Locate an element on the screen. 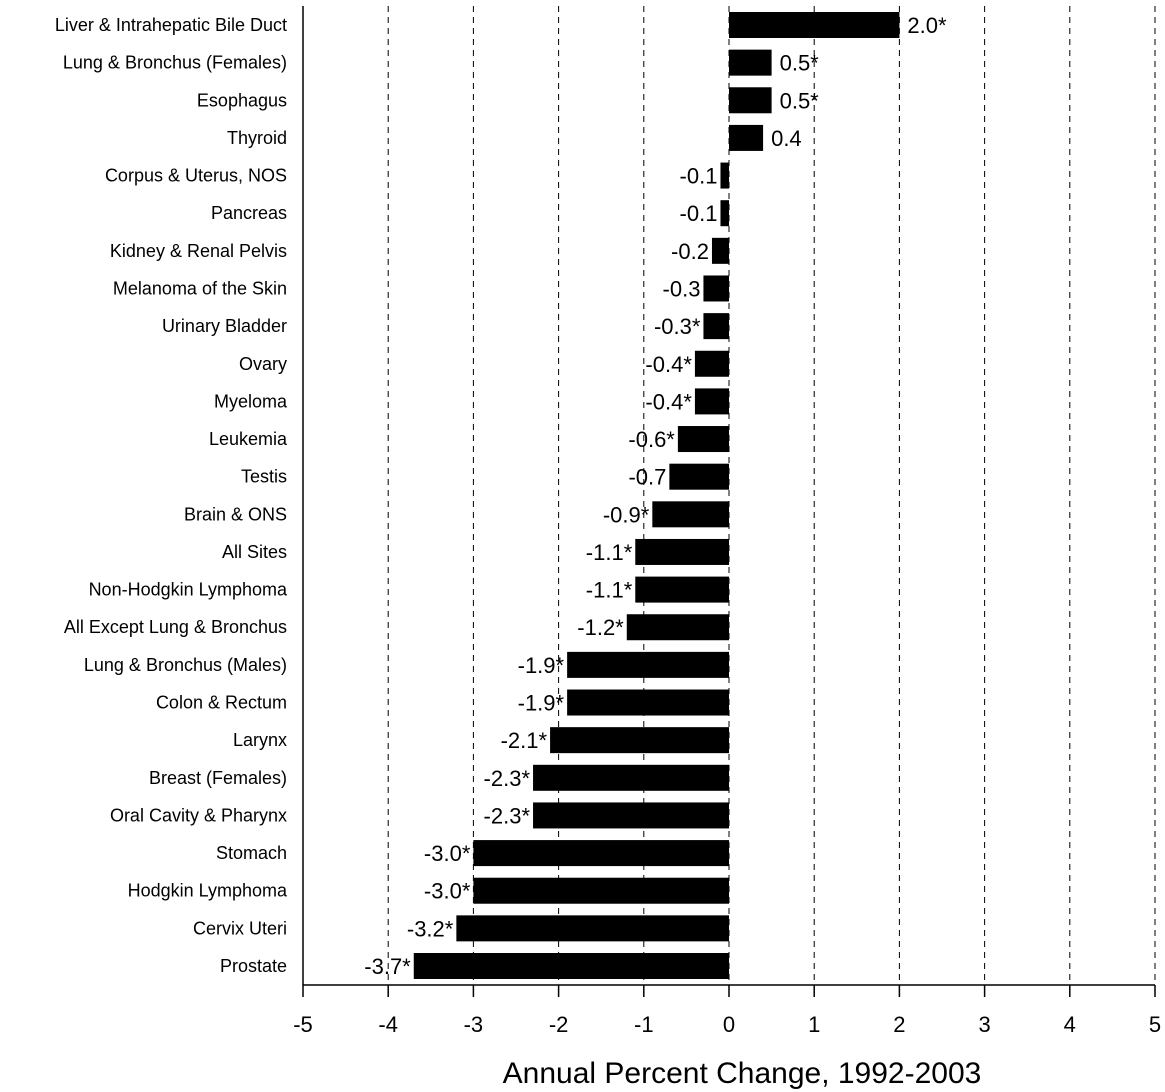 Image resolution: width=1165 pixels, height=1092 pixels. tick-label: -4 is located at coordinates (388, 1024).